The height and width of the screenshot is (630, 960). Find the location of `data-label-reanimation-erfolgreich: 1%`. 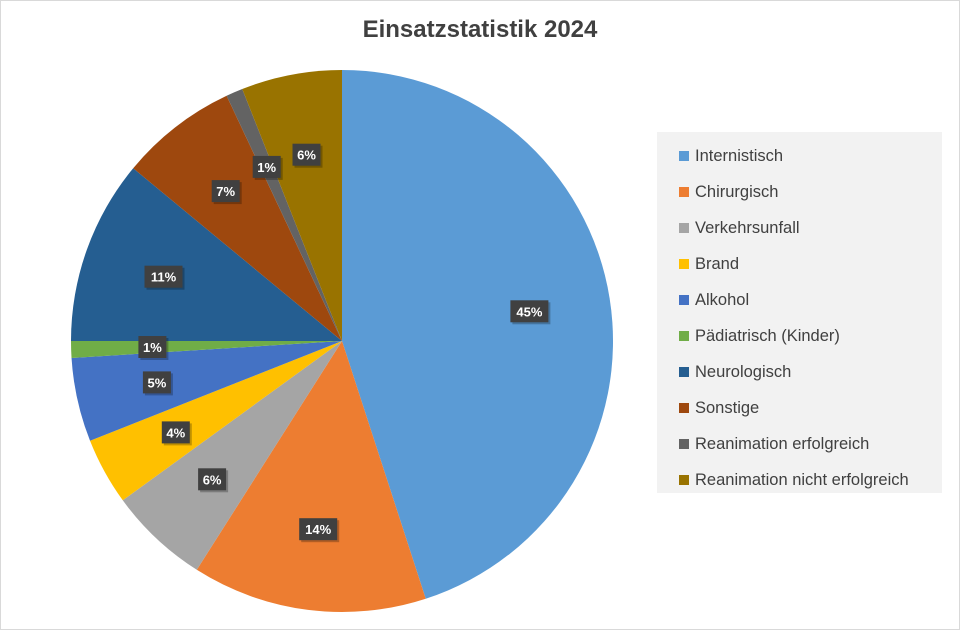

data-label-reanimation-erfolgreich: 1% is located at coordinates (267, 167).